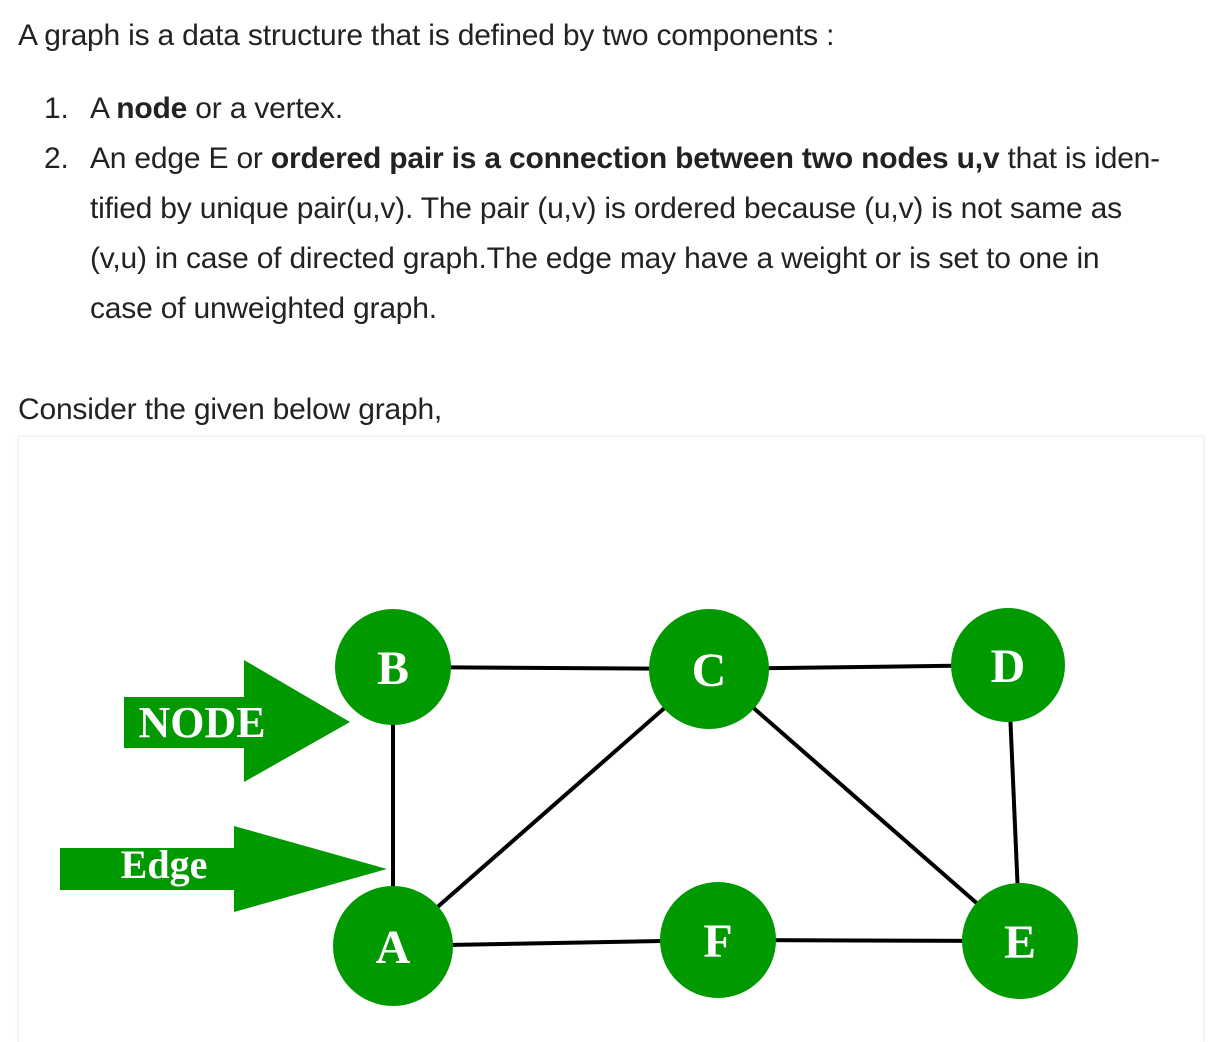 This screenshot has height=1042, width=1230. What do you see at coordinates (619, 109) in the screenshot?
I see `list-item-node: 1. A node or a vertex.` at bounding box center [619, 109].